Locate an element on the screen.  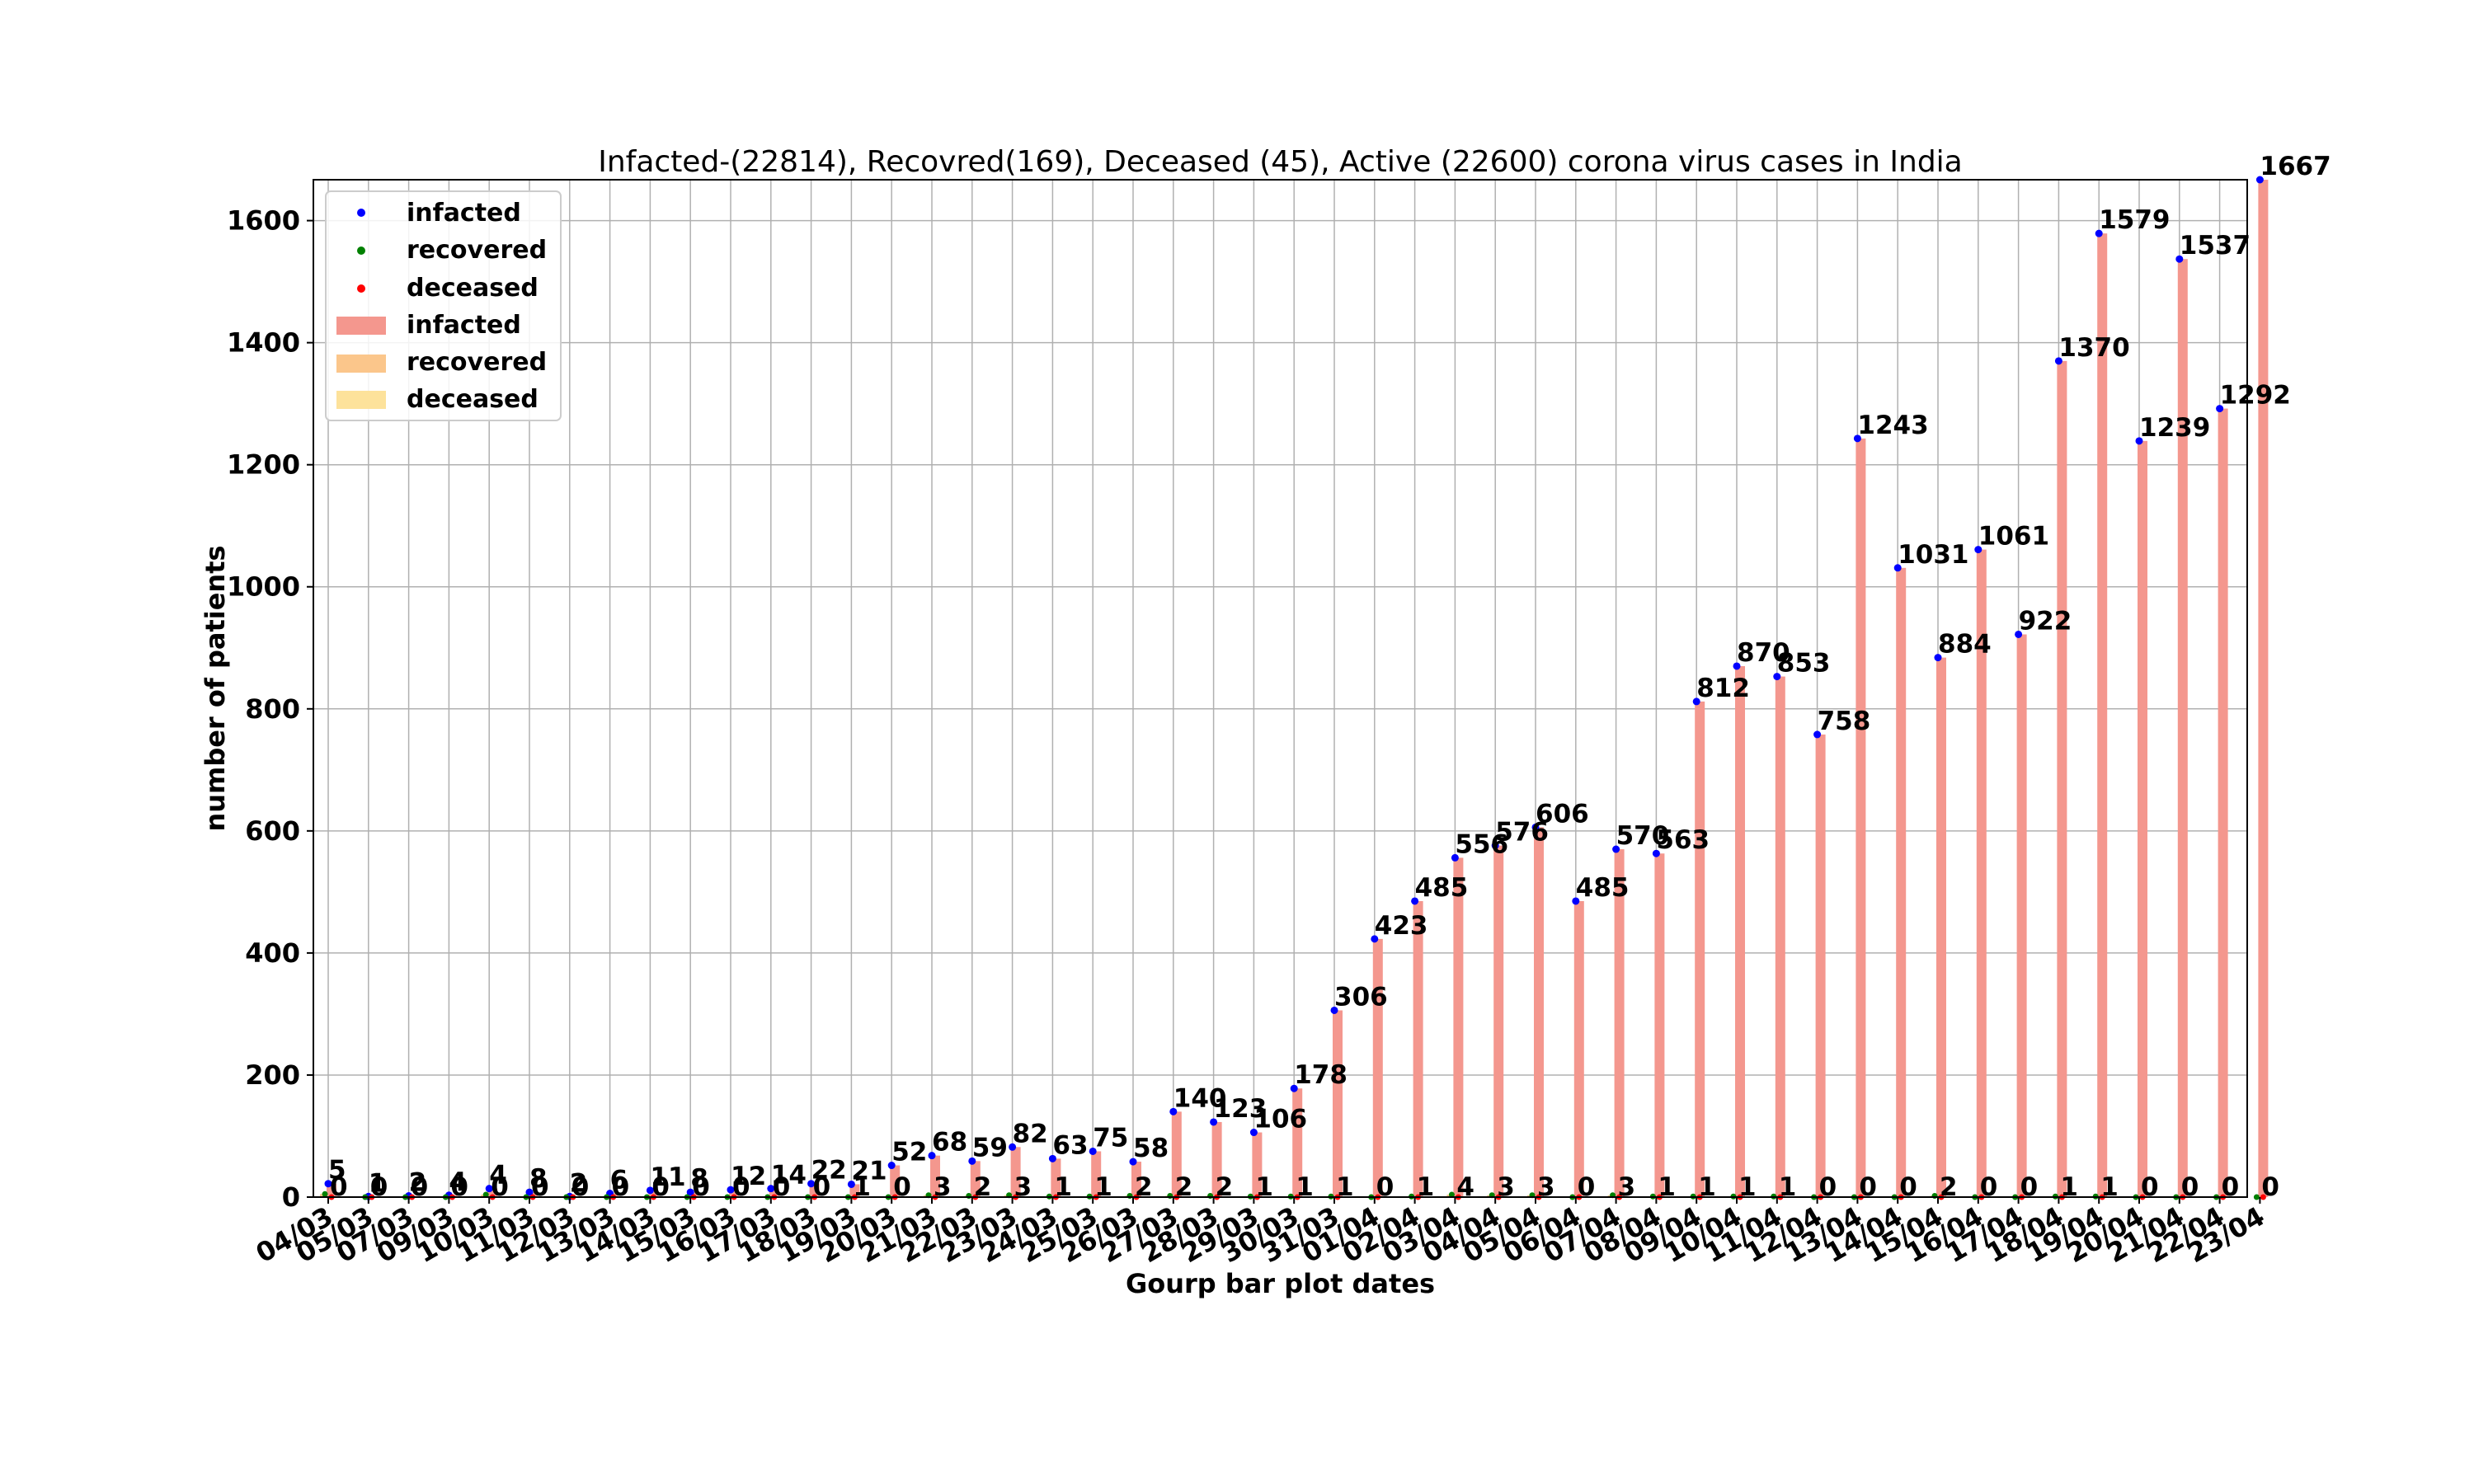
value-label-top: 4 is located at coordinates (498, 1175).